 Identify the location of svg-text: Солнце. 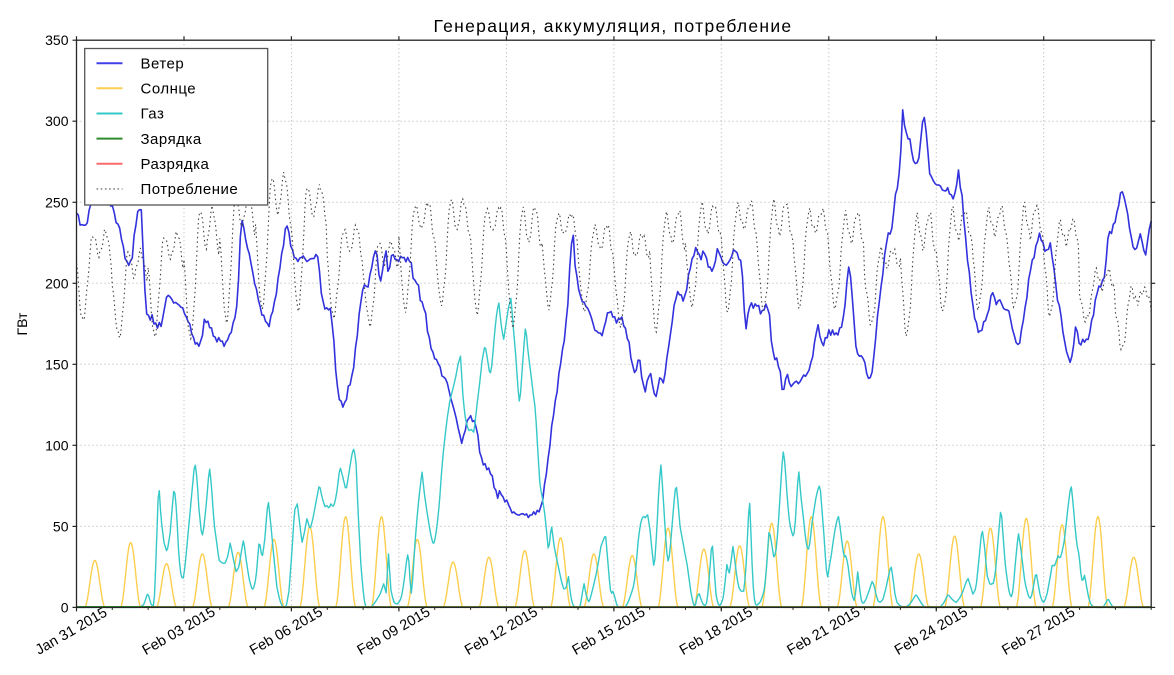
(169, 89).